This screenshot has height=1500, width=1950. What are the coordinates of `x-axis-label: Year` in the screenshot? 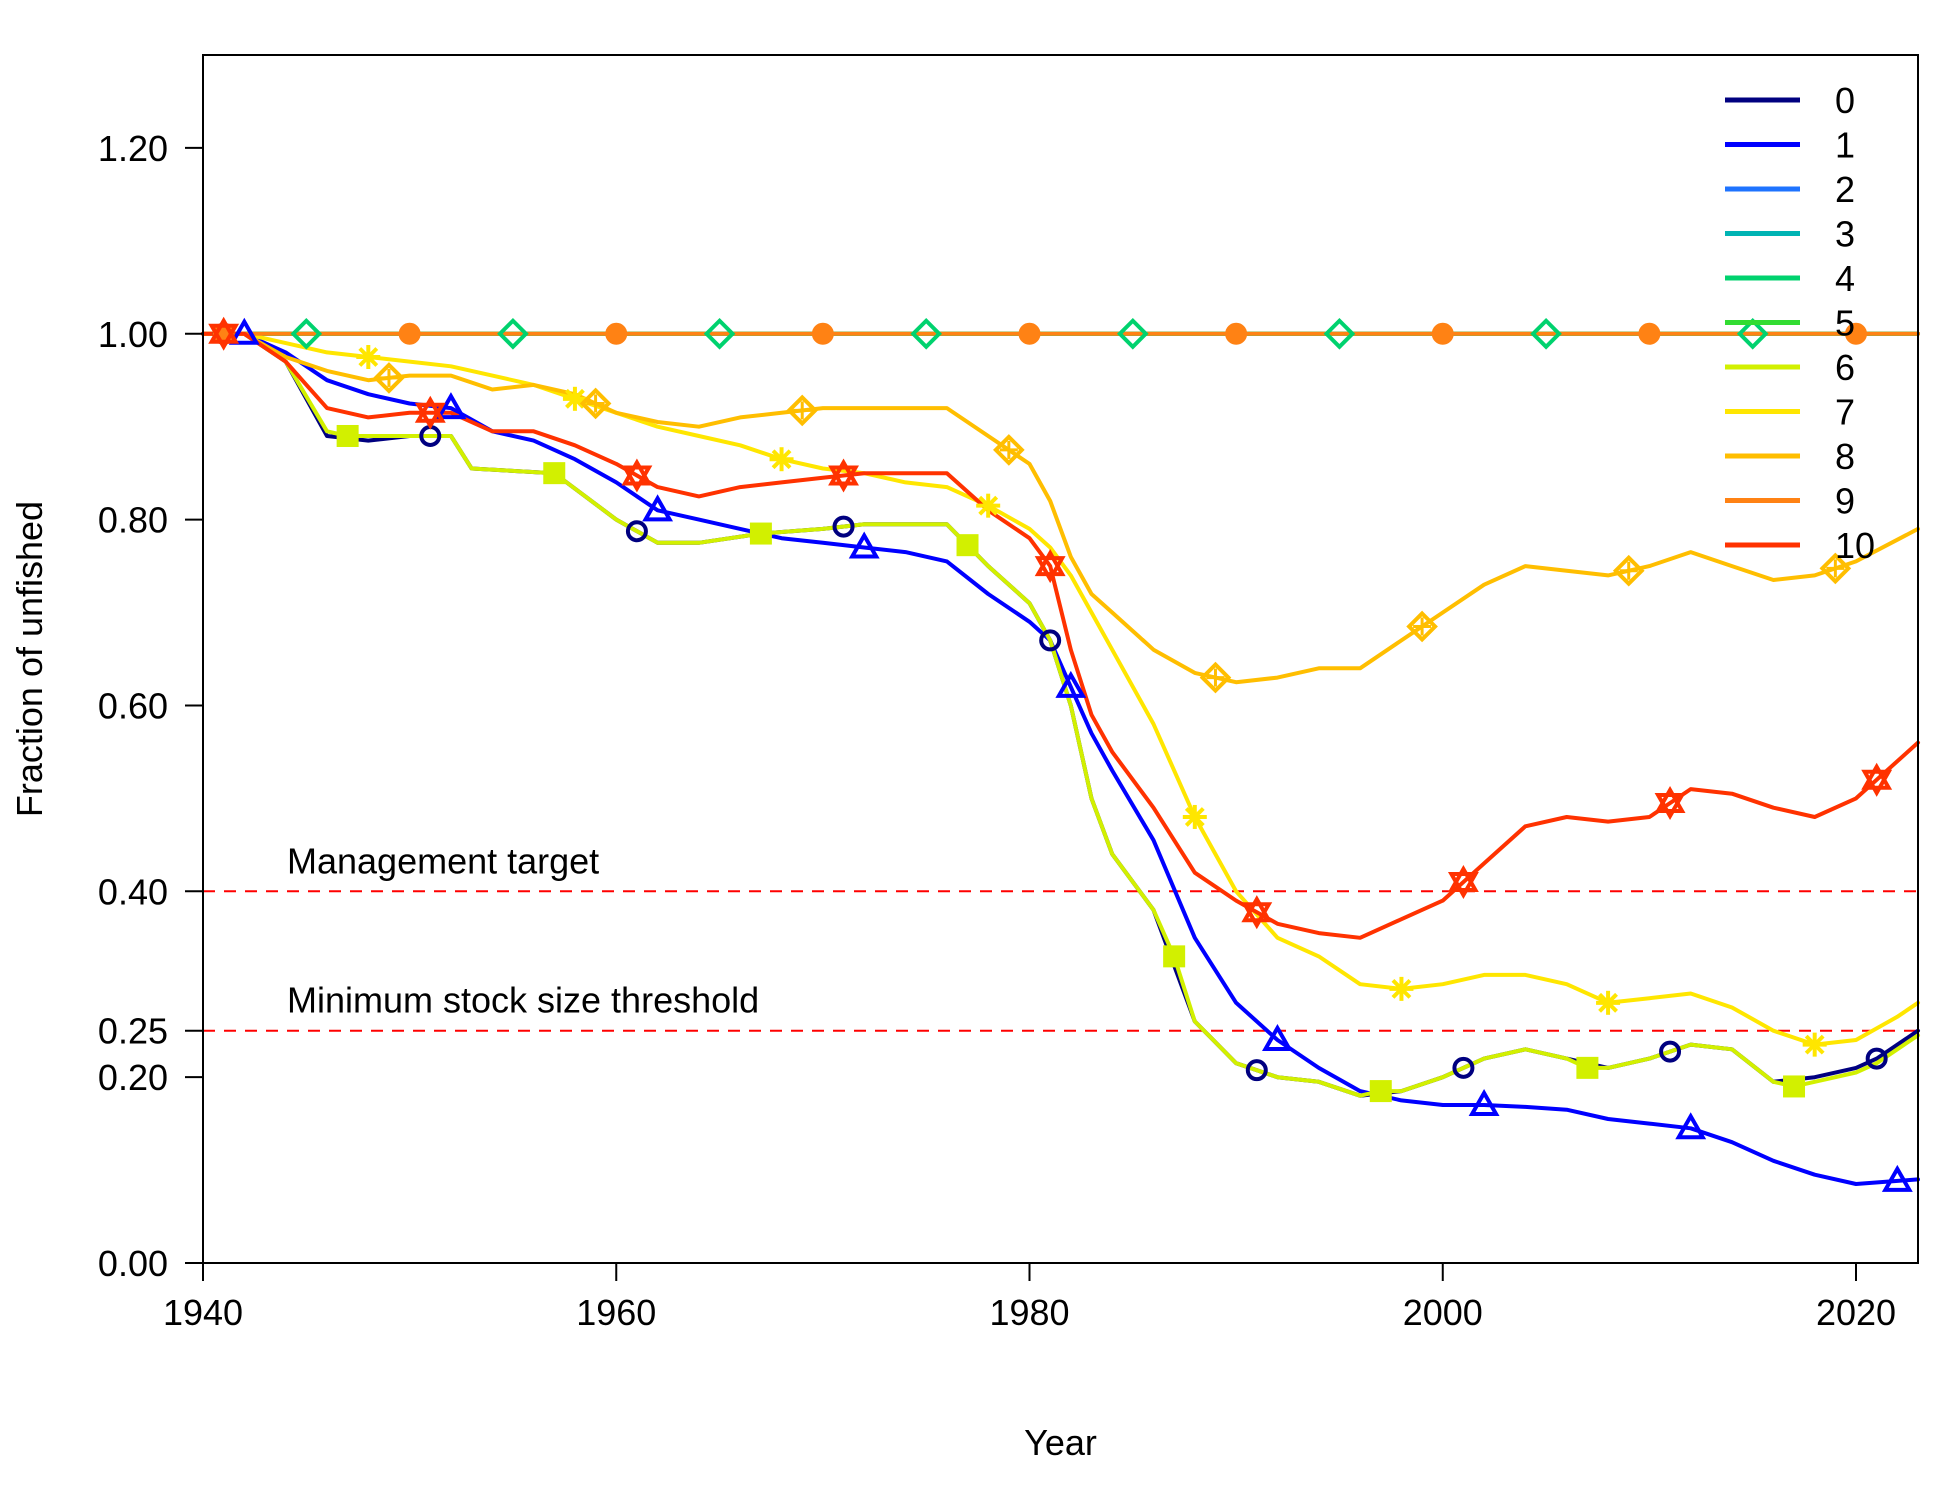 It's located at (1060, 1442).